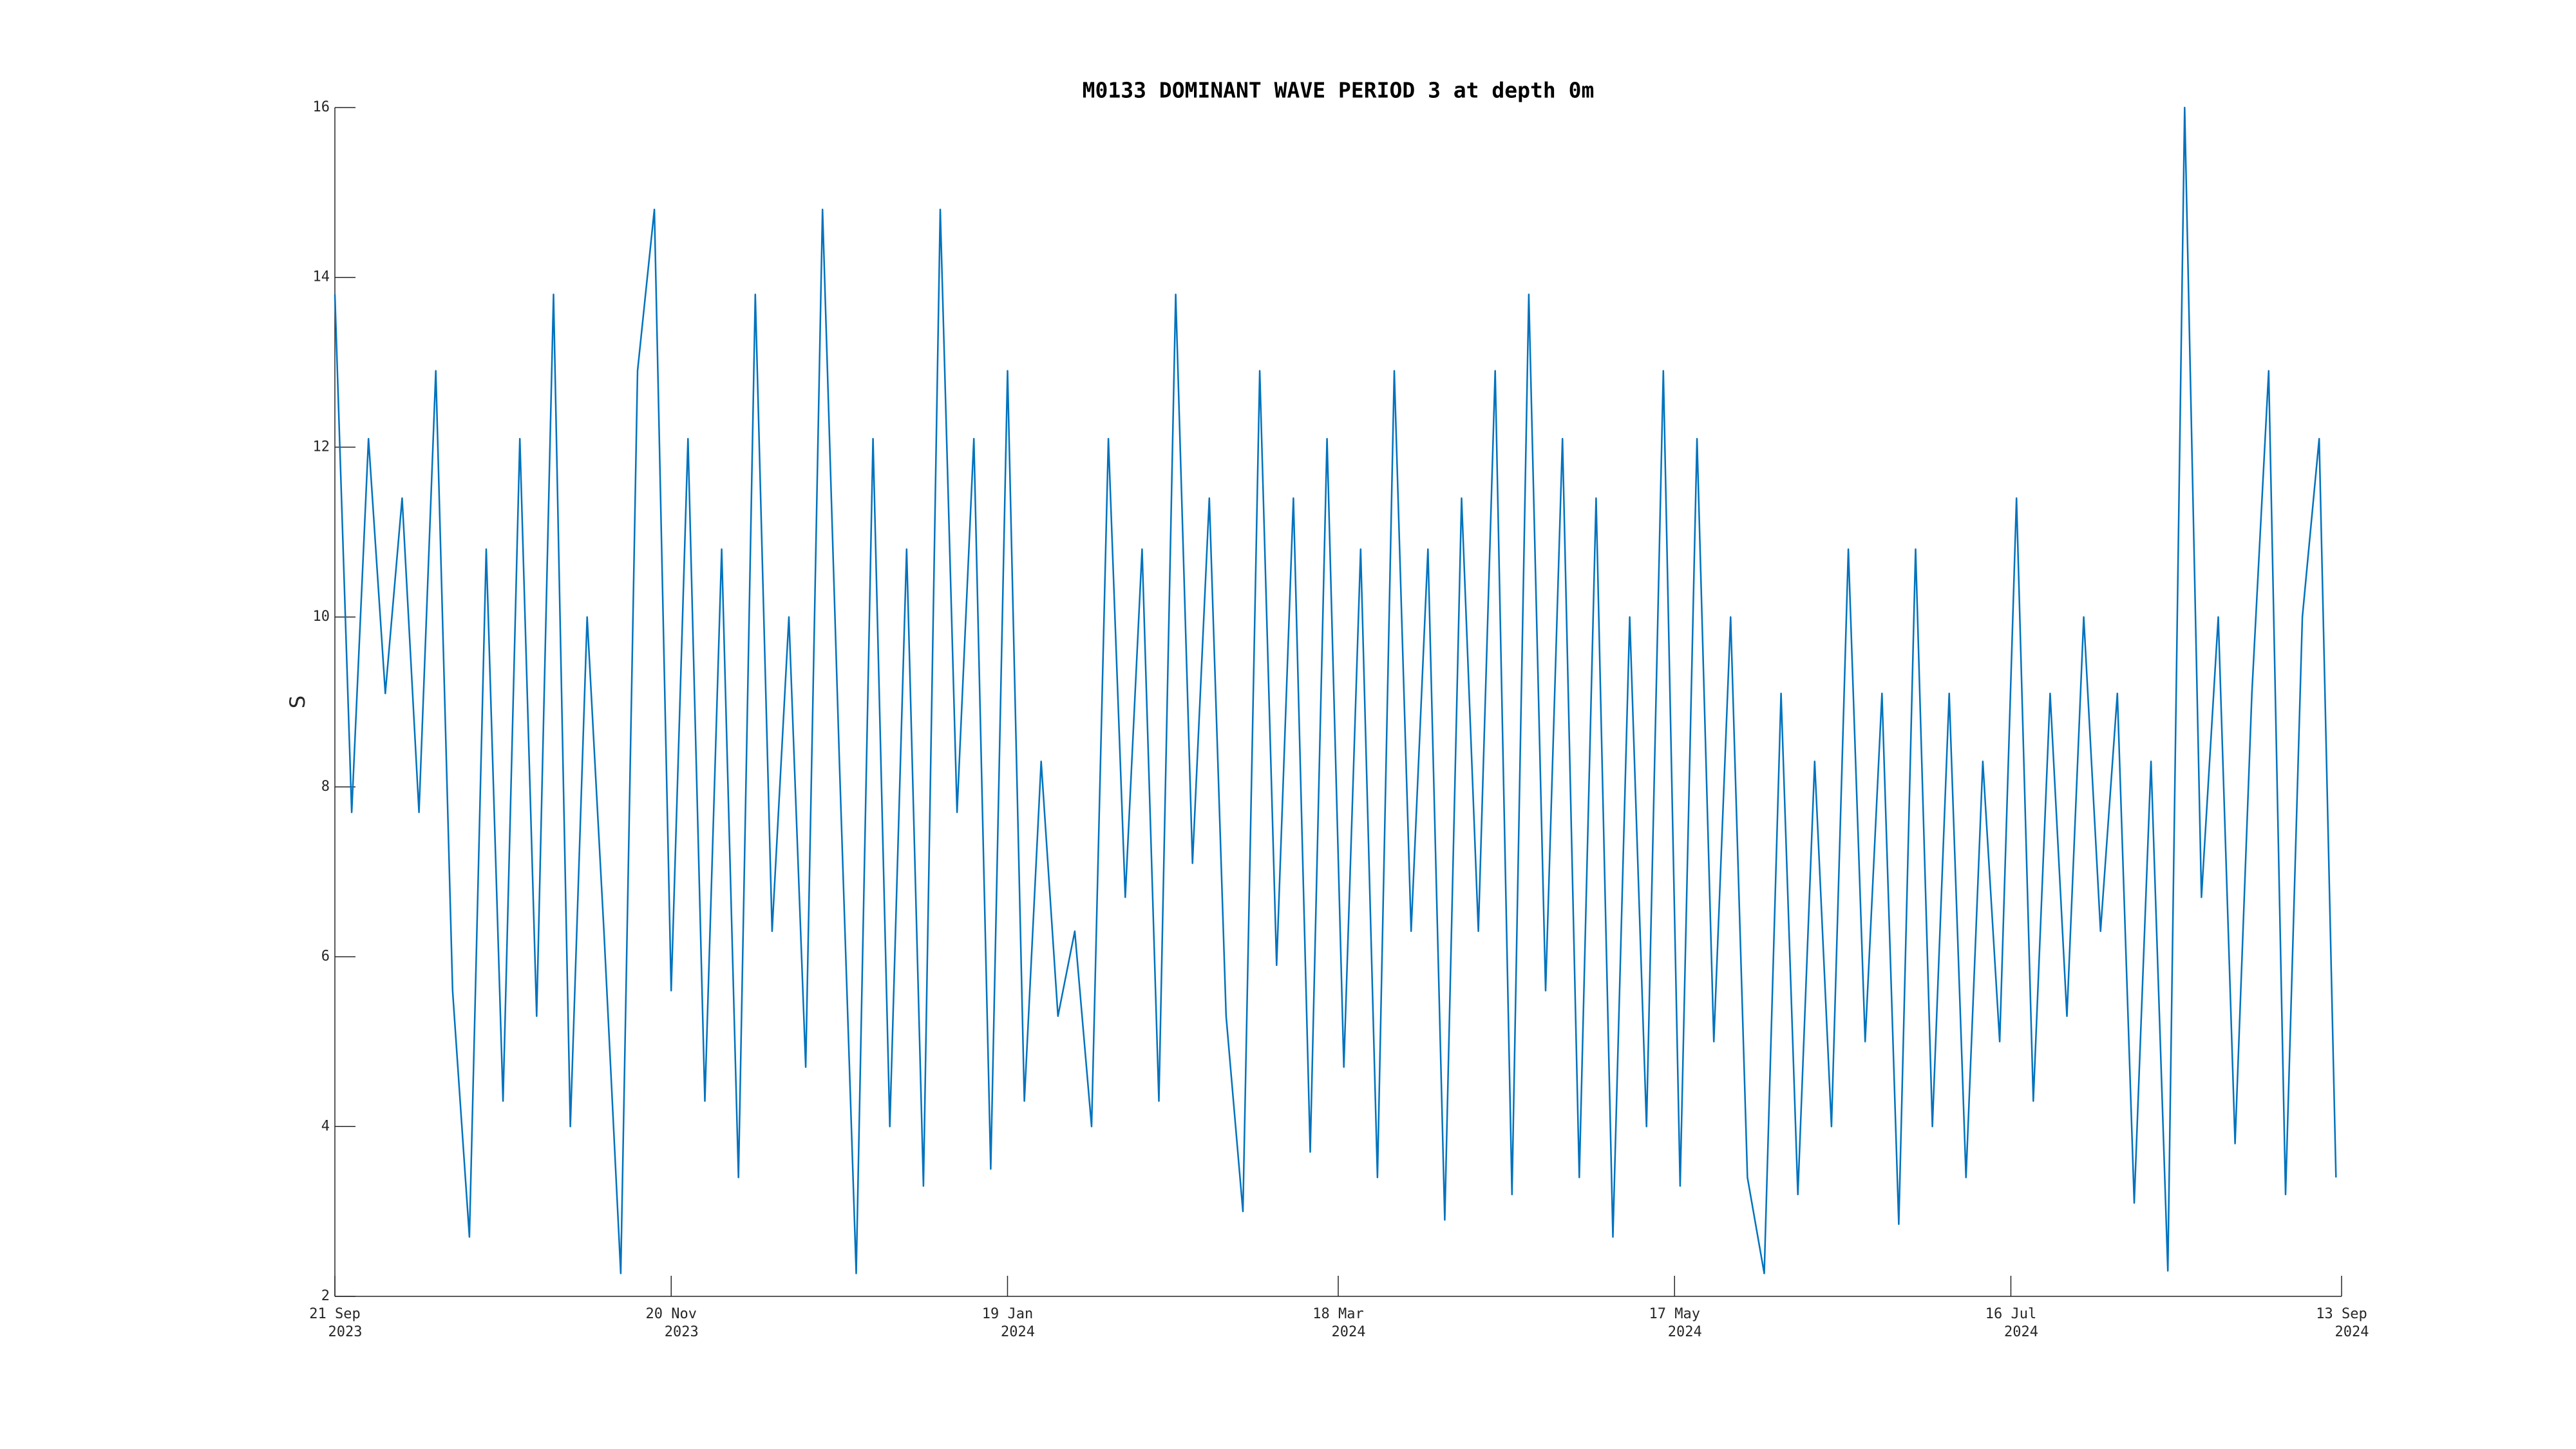 The height and width of the screenshot is (1449, 2576). Describe the element at coordinates (321, 107) in the screenshot. I see `y-tick-label: 16` at that location.